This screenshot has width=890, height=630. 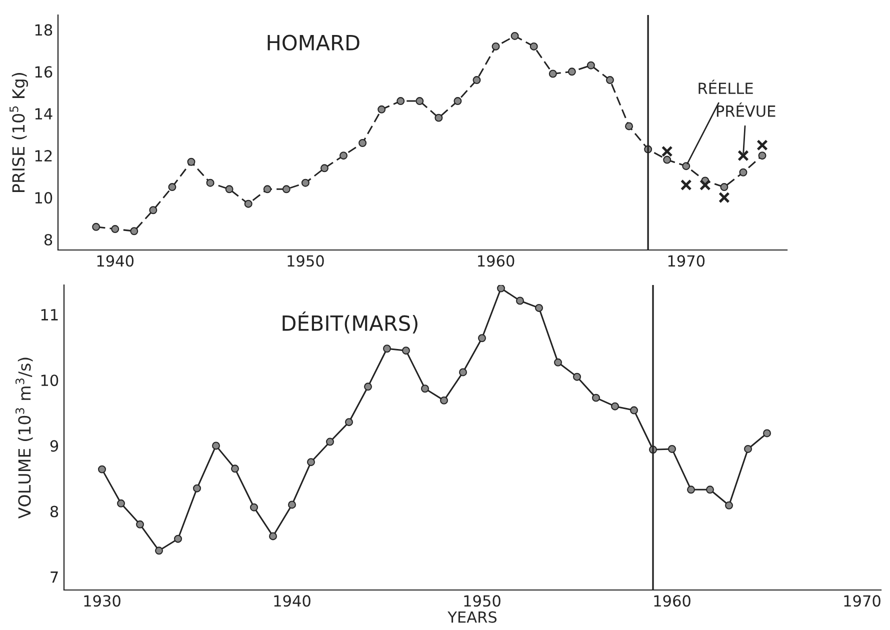 What do you see at coordinates (102, 601) in the screenshot?
I see `x-tick-label: 1930` at bounding box center [102, 601].